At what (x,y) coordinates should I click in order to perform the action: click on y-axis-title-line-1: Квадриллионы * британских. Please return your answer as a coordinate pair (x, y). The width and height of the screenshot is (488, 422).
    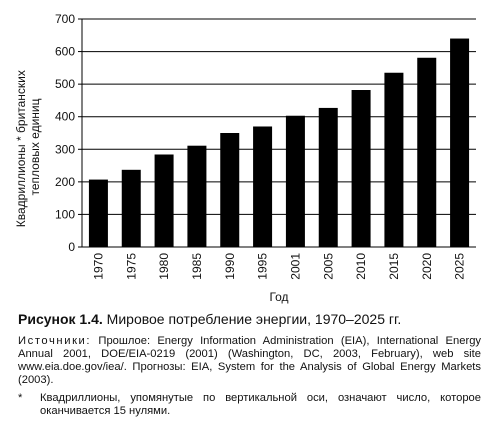
    Looking at the image, I should click on (21, 148).